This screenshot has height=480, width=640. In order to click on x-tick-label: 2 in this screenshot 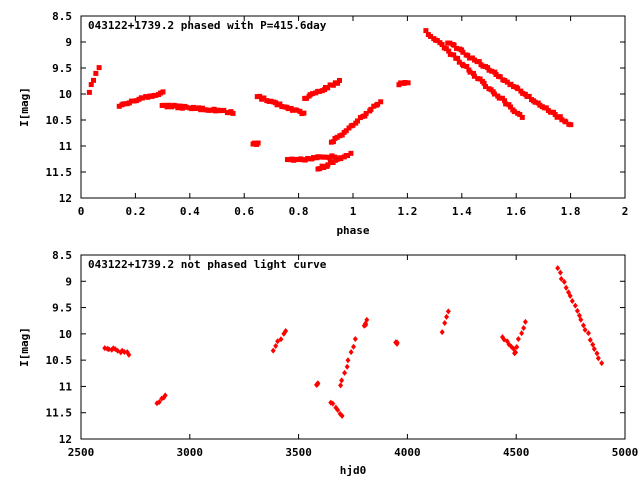, I will do `click(625, 211)`.